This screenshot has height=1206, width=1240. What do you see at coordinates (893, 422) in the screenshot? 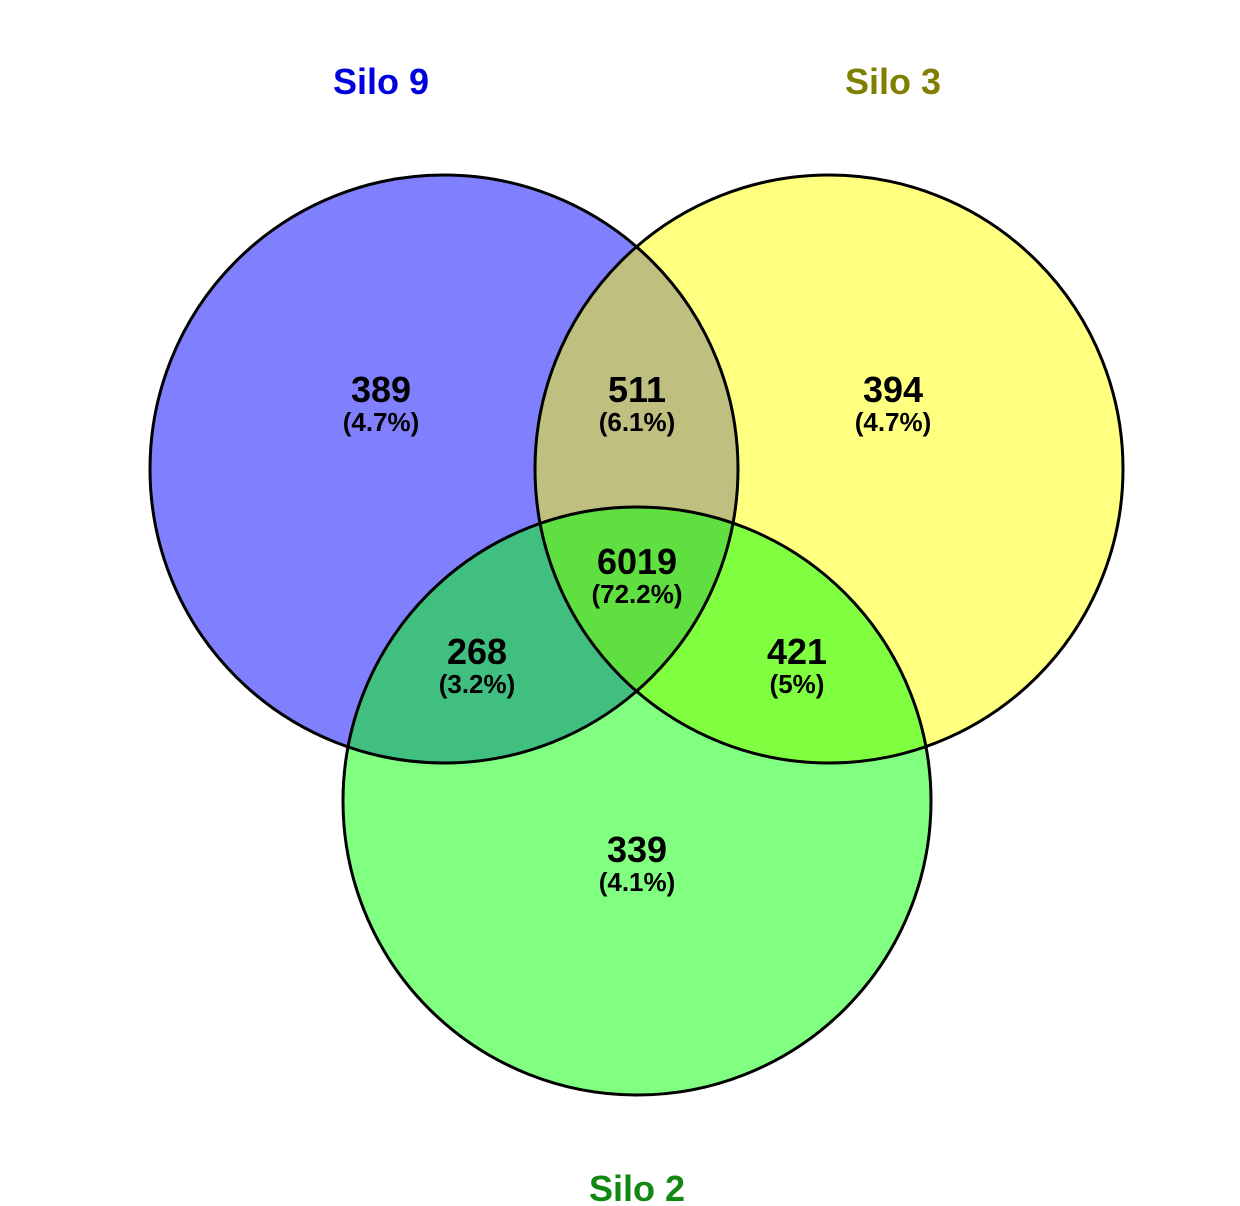
I see `silo-3-only-percent: (4.7%)` at bounding box center [893, 422].